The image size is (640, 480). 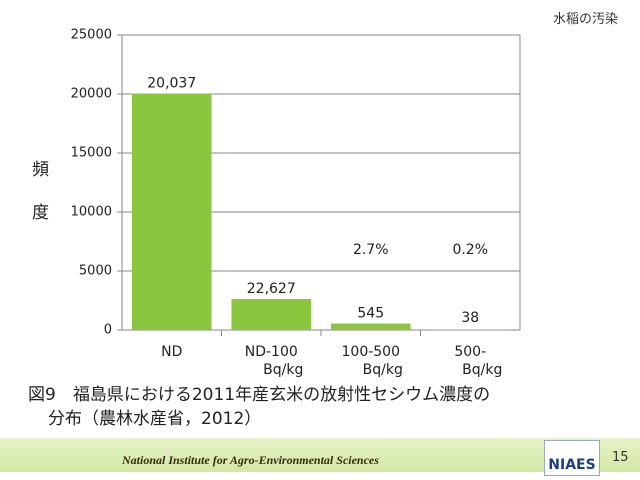 What do you see at coordinates (171, 84) in the screenshot?
I see `bar-label: 20,037` at bounding box center [171, 84].